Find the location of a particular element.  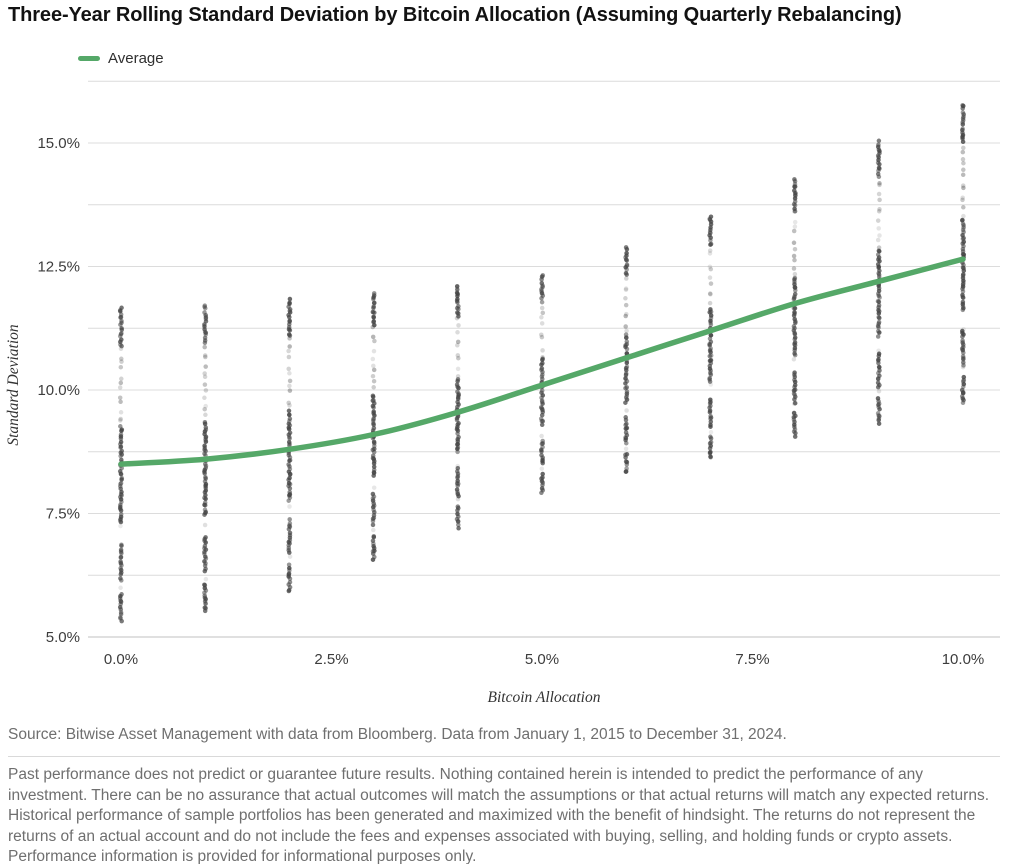

x-tick-label: 2.5% is located at coordinates (331, 659).